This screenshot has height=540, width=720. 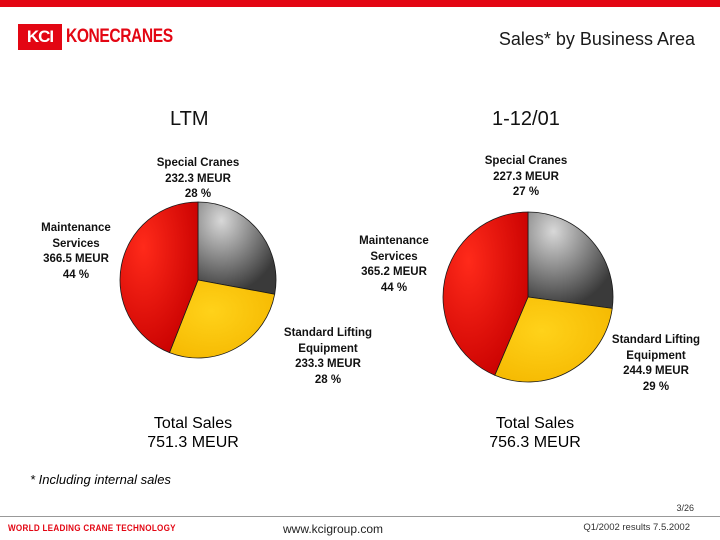 What do you see at coordinates (656, 386) in the screenshot?
I see `label-pct: 29 %` at bounding box center [656, 386].